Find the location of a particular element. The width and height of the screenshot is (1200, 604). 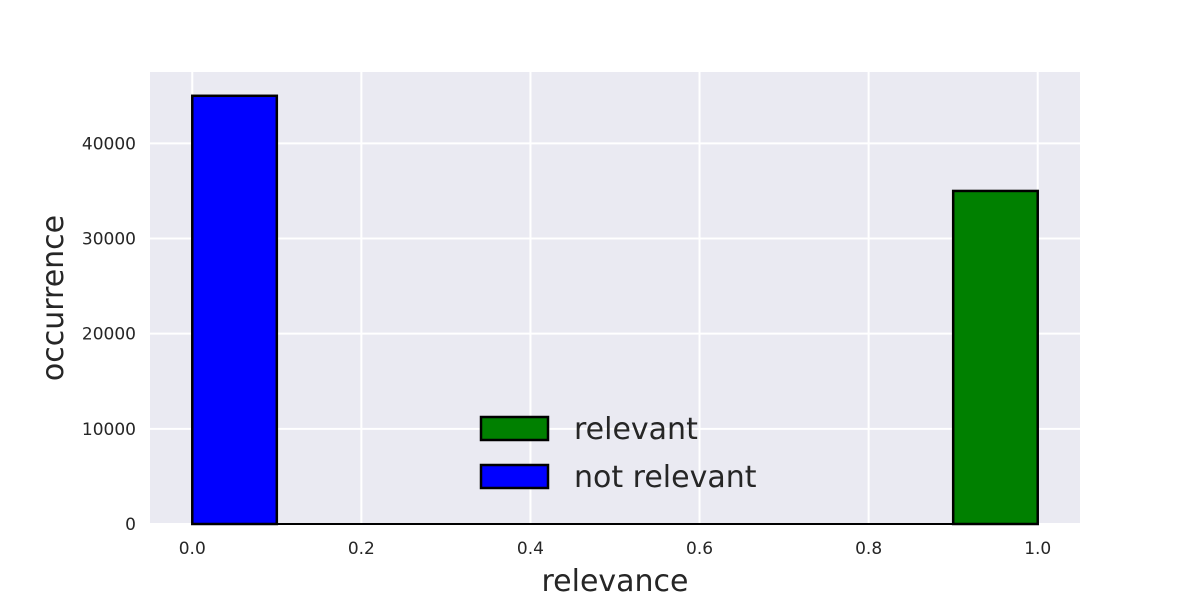

y-tick-label: 40000 is located at coordinates (109, 144).